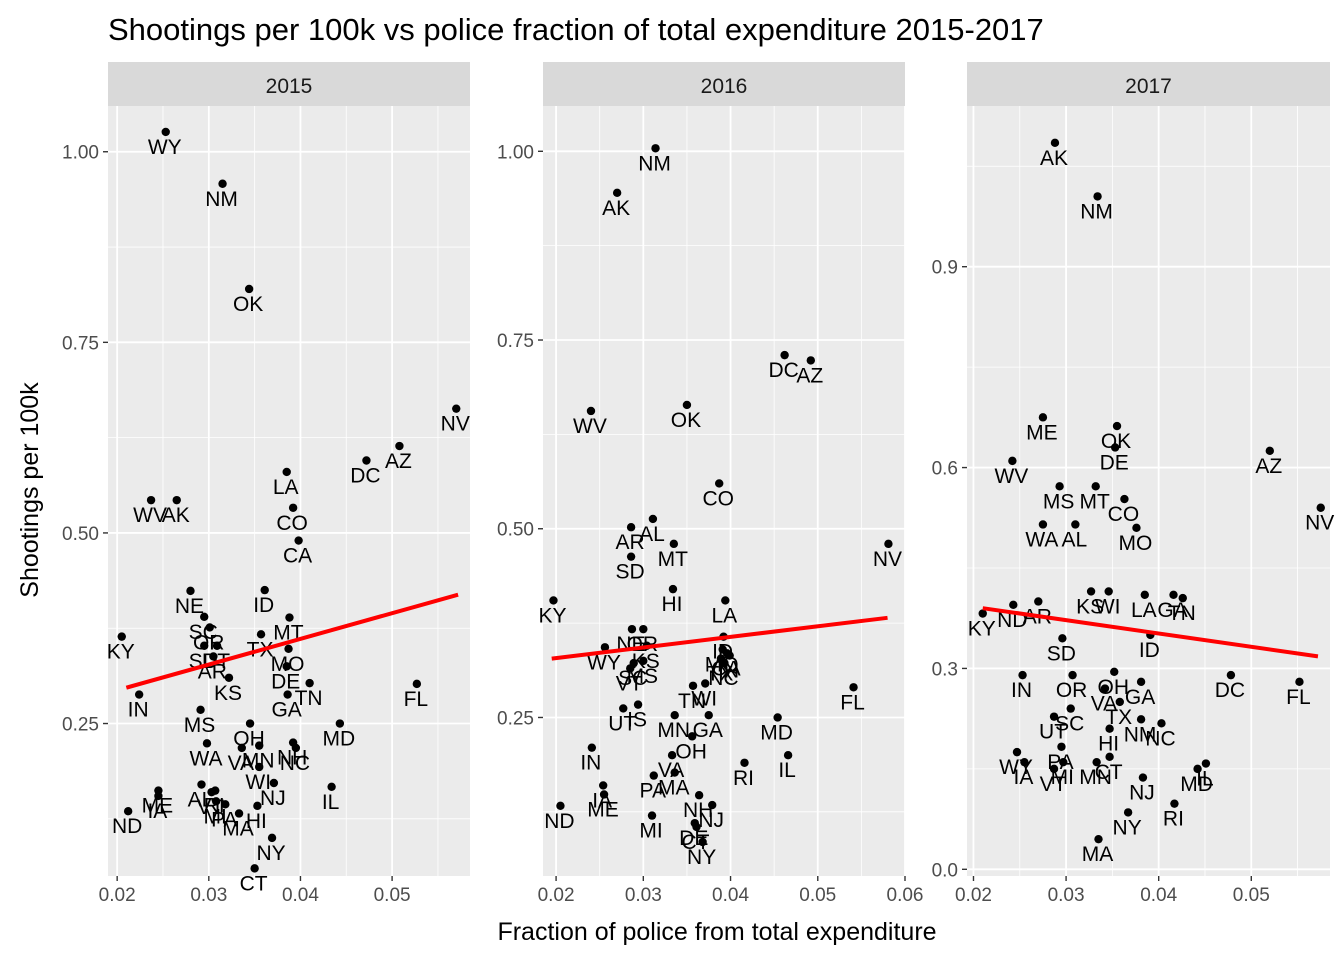  I want to click on facet-strip-label: 2016, so click(724, 86).